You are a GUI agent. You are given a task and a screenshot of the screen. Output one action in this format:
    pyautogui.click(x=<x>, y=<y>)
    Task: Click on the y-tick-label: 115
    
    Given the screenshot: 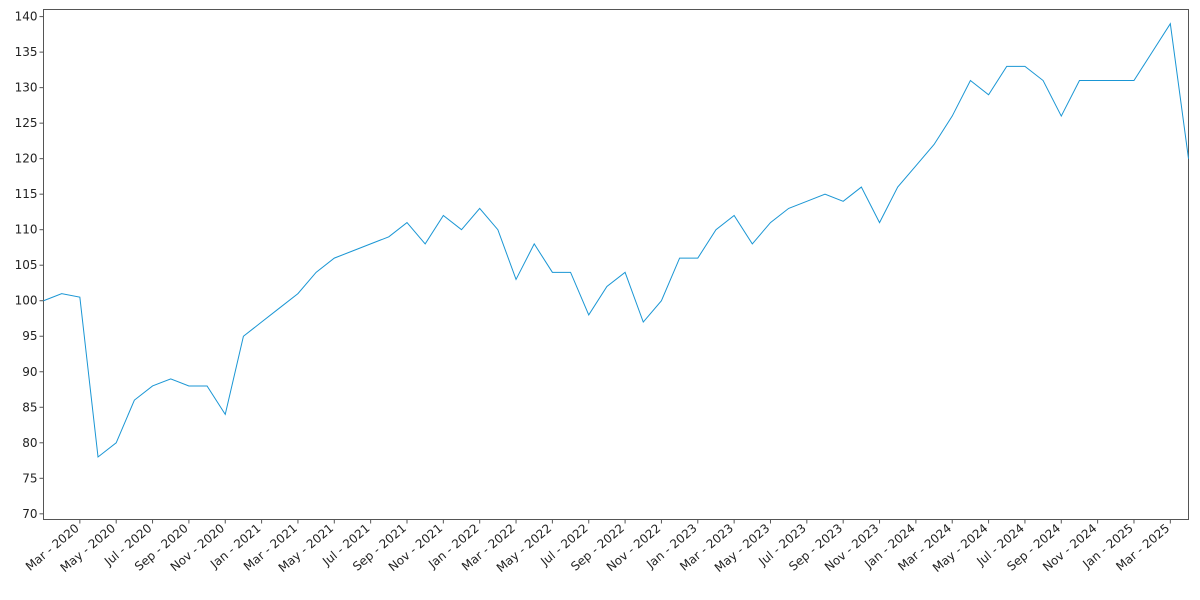 What is the action you would take?
    pyautogui.click(x=26, y=194)
    